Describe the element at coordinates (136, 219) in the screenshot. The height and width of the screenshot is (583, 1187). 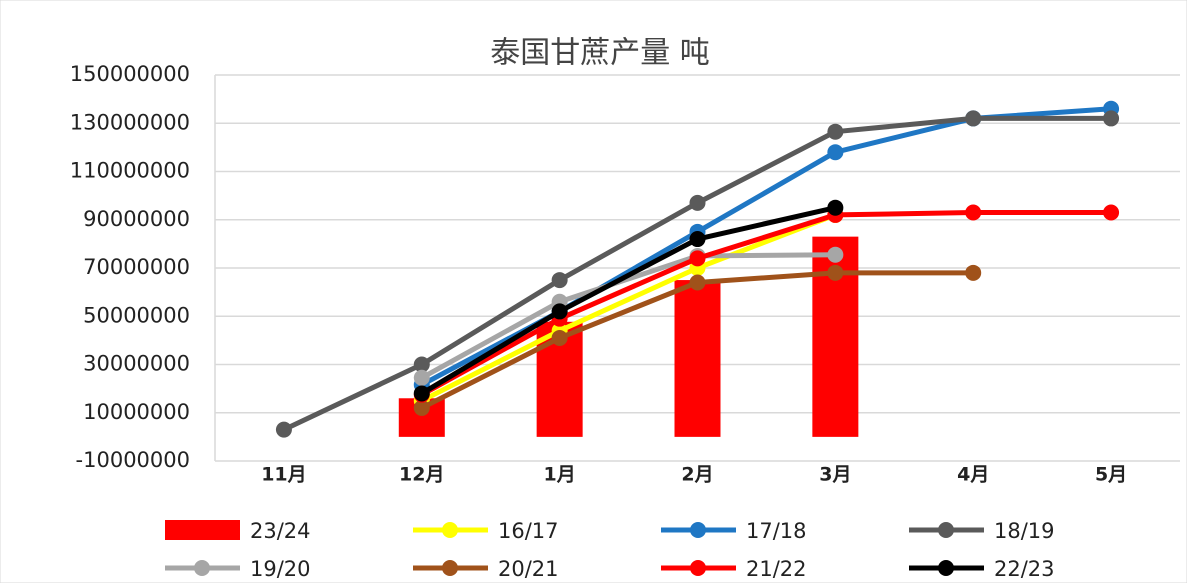
I see `y-tick-label: 90000000` at that location.